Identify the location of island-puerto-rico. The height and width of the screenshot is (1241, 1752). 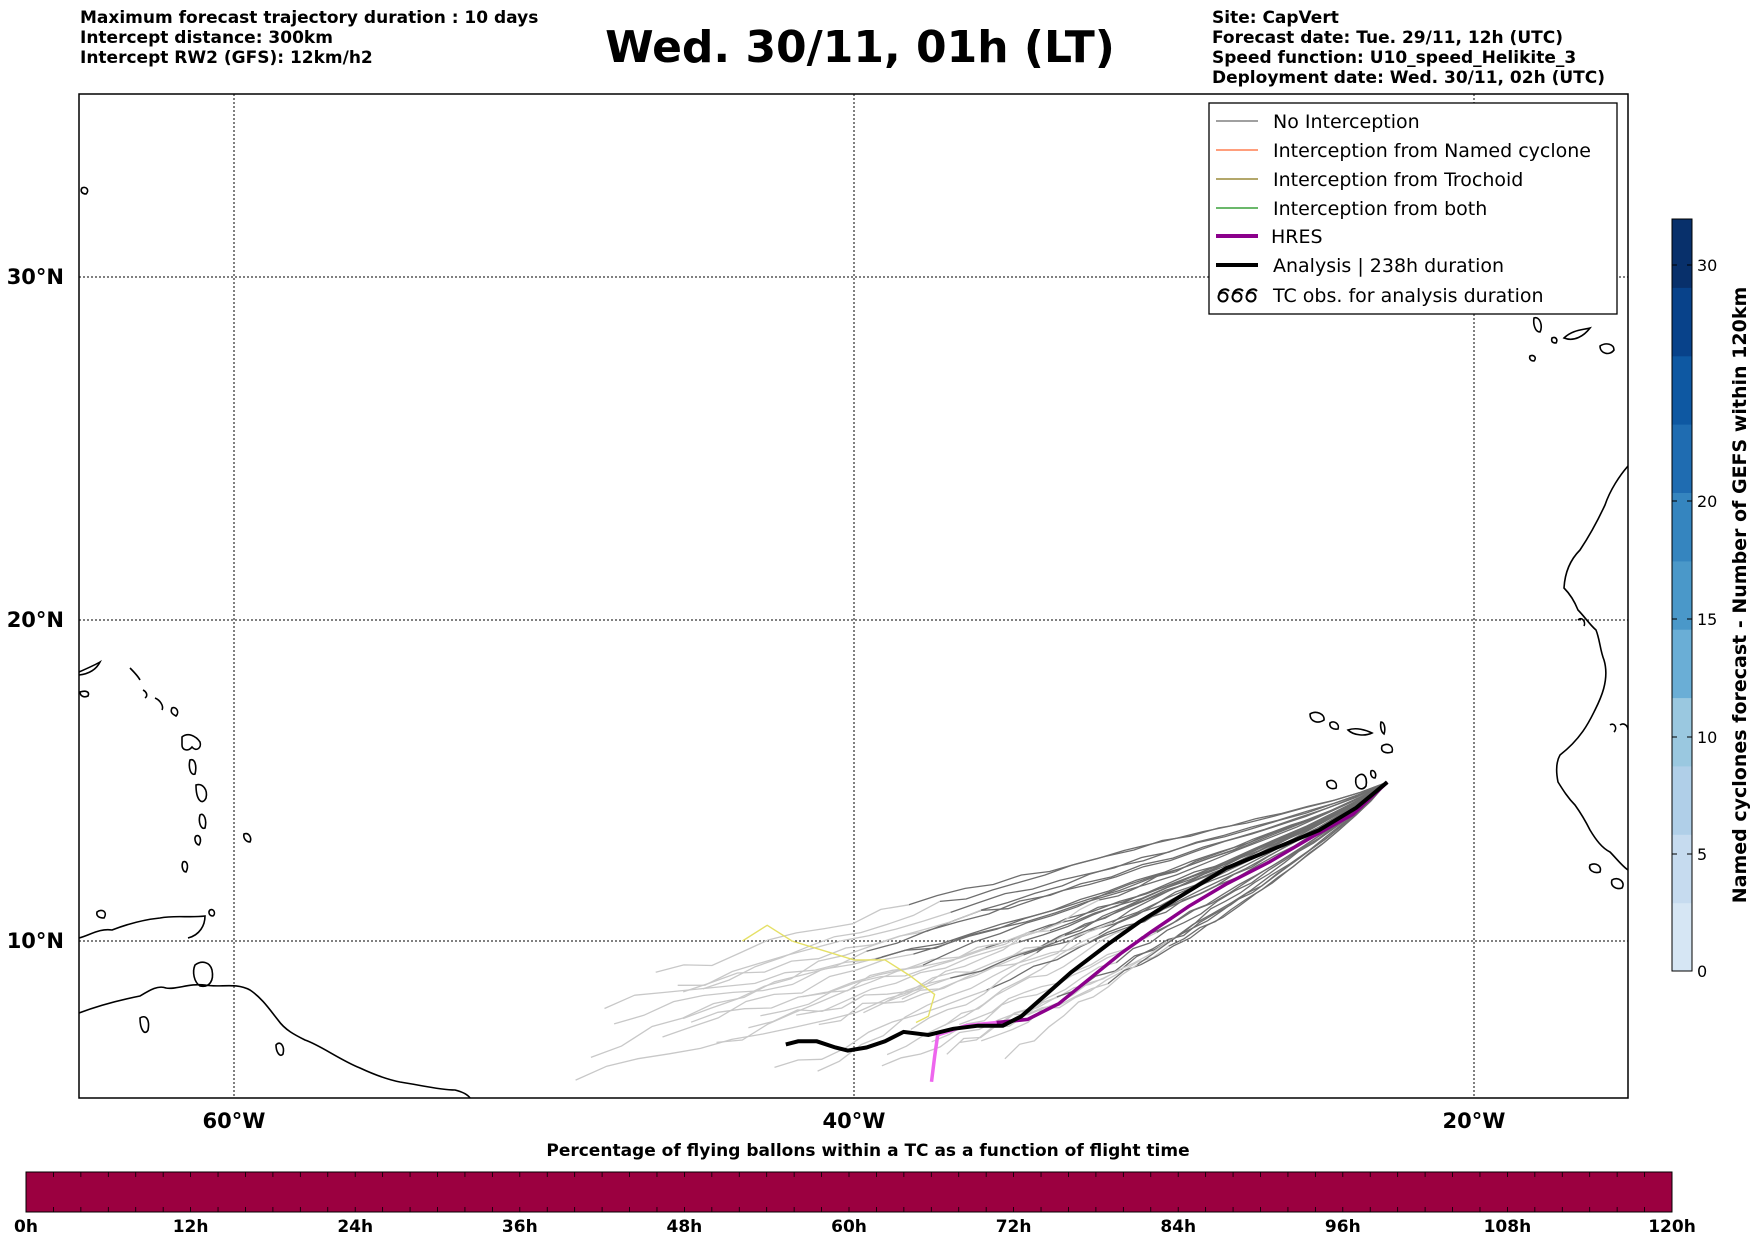
(90, 667).